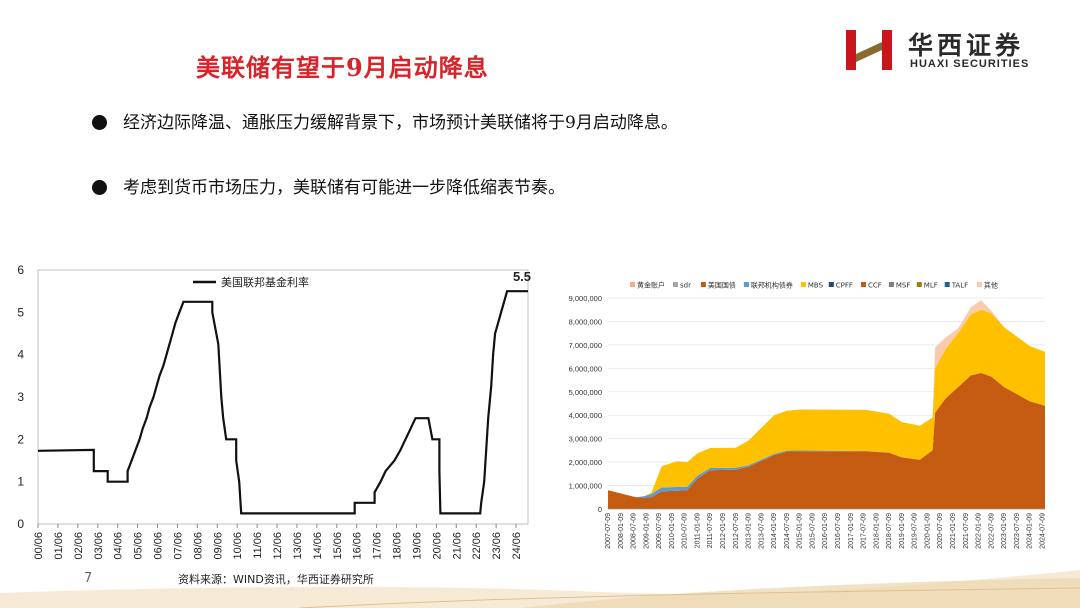 Image resolution: width=1080 pixels, height=608 pixels. I want to click on y-tick-label: 2,000,000, so click(585, 462).